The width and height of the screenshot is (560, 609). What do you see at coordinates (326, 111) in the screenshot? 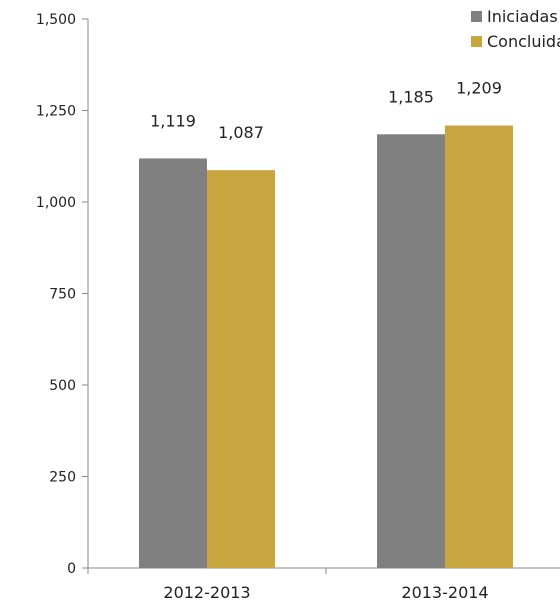
I see `data-labels: 1,119 1,087 1,185 1,209` at bounding box center [326, 111].